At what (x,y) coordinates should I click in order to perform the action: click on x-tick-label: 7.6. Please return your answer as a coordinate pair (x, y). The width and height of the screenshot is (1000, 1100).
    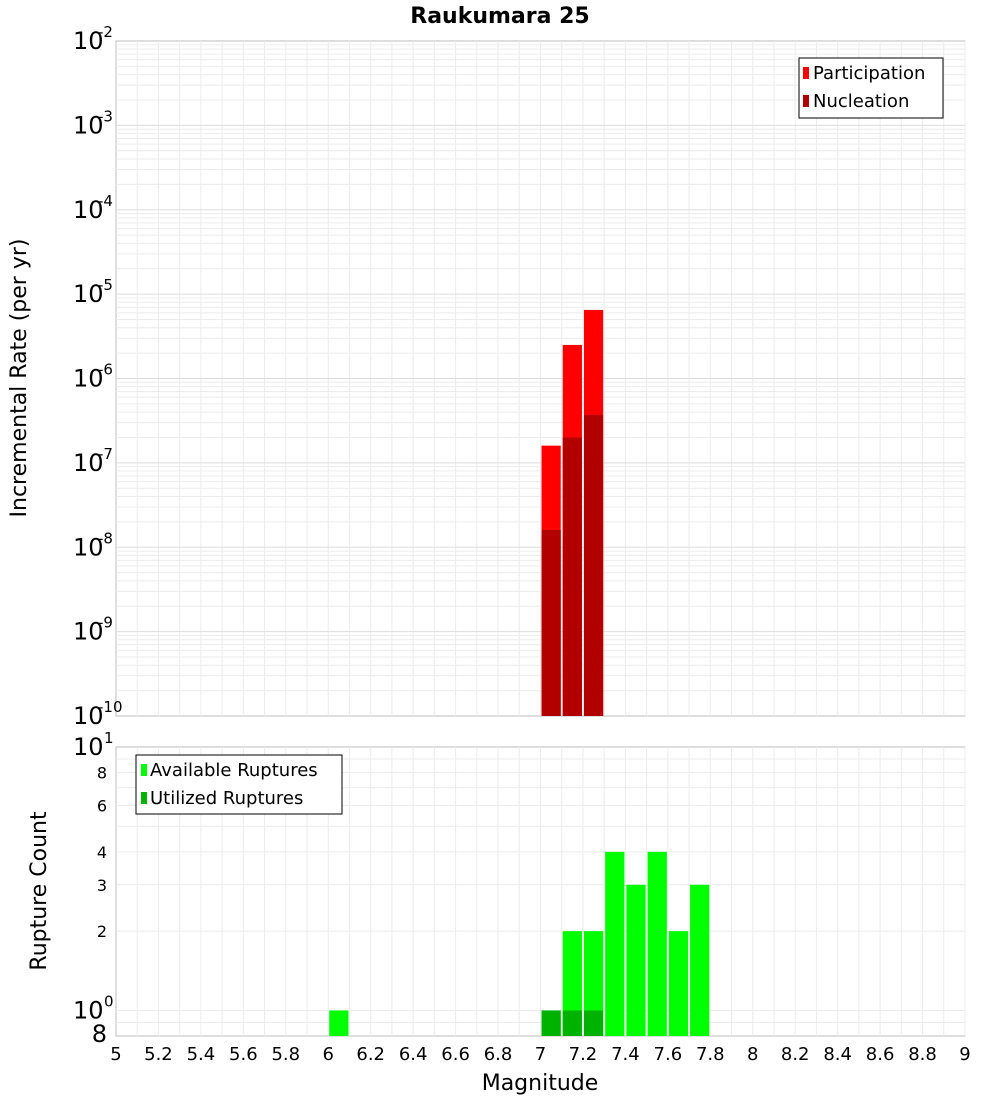
    Looking at the image, I should click on (668, 1054).